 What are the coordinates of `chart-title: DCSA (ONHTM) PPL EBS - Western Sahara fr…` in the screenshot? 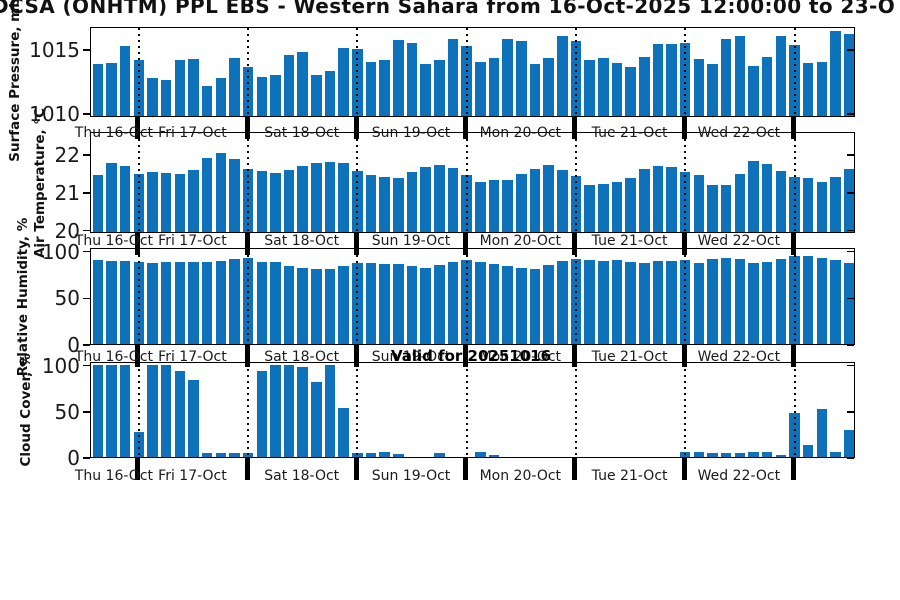 It's located at (448, 9).